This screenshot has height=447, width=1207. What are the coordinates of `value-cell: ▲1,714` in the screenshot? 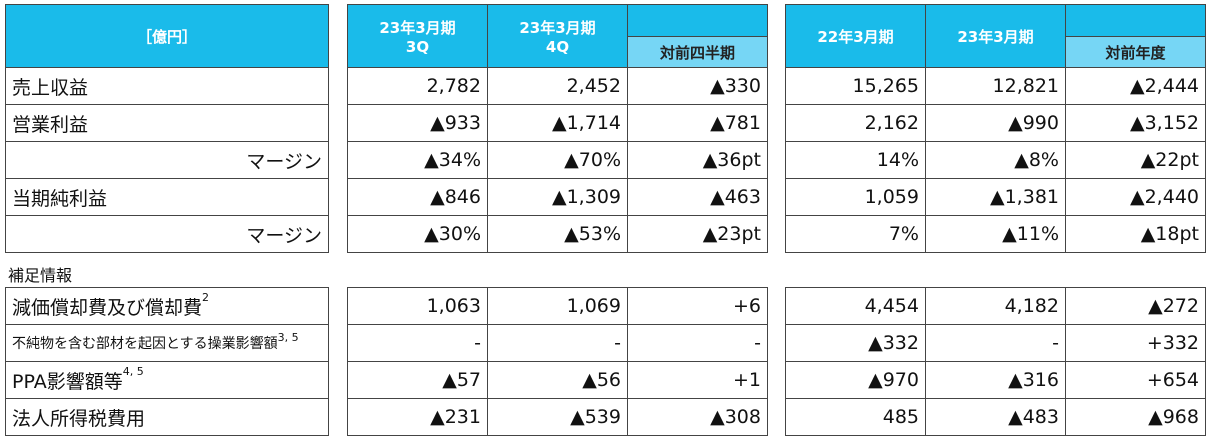 It's located at (557, 123).